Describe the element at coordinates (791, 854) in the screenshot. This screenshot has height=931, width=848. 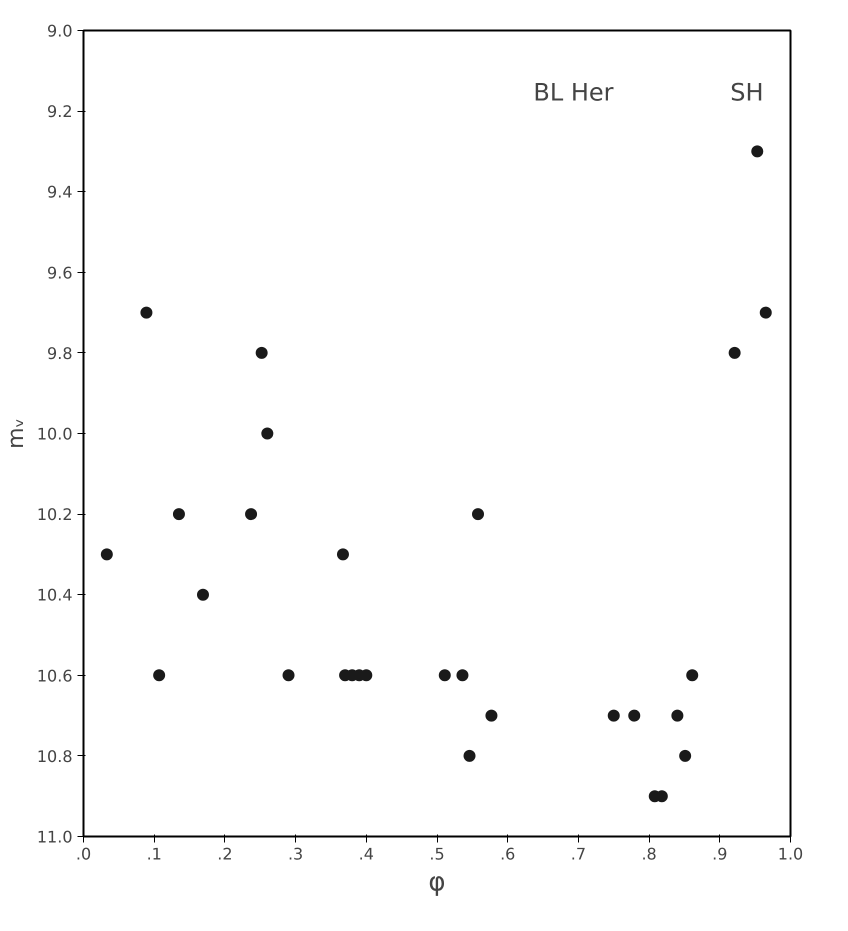
I see `x-tick-label: 1.0` at that location.